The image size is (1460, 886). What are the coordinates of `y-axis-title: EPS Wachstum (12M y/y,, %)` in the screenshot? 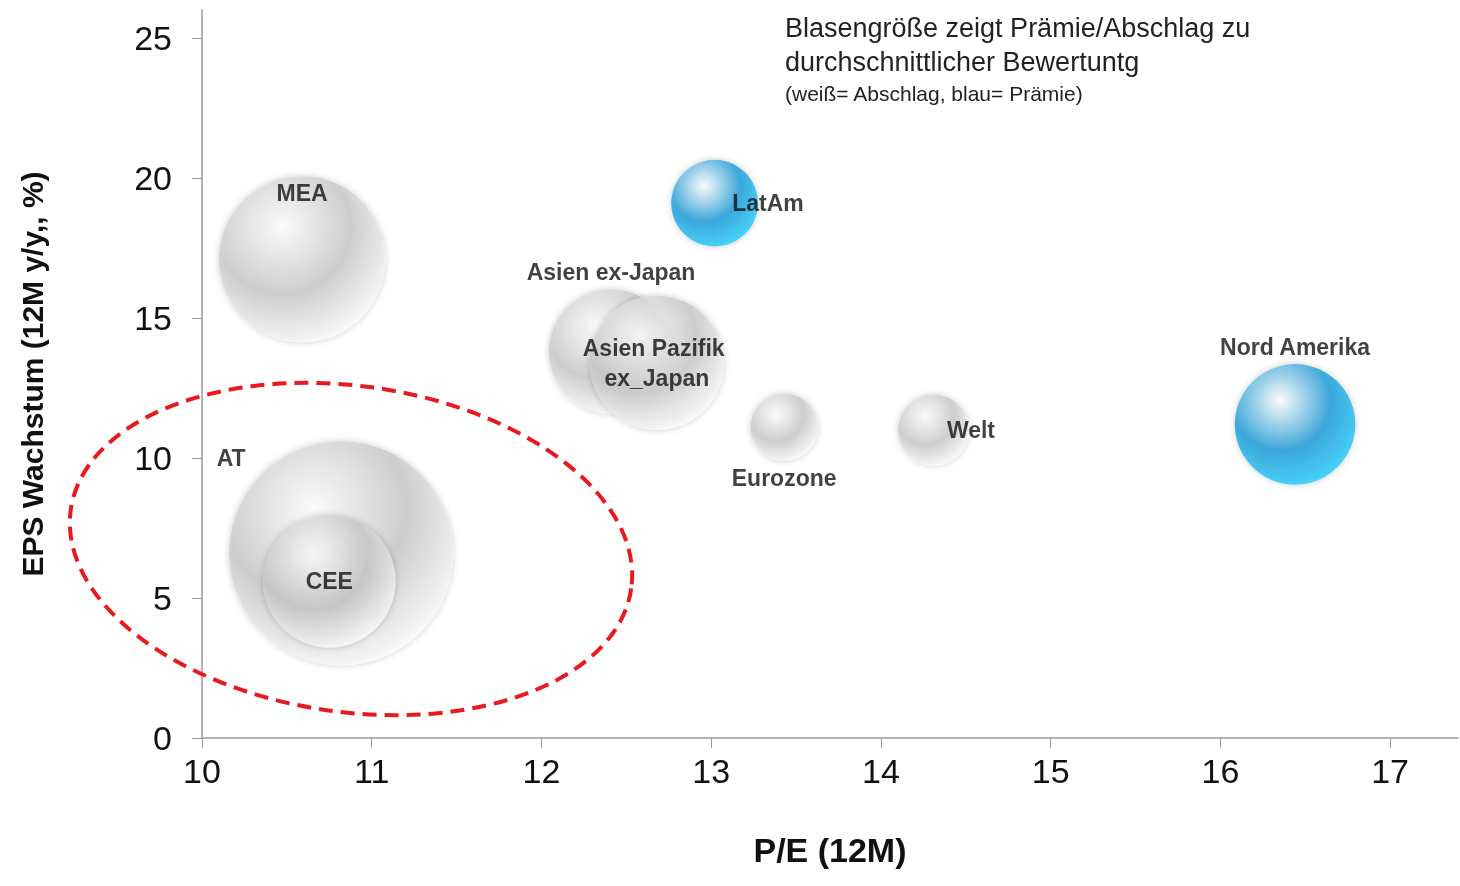 It's located at (32, 374).